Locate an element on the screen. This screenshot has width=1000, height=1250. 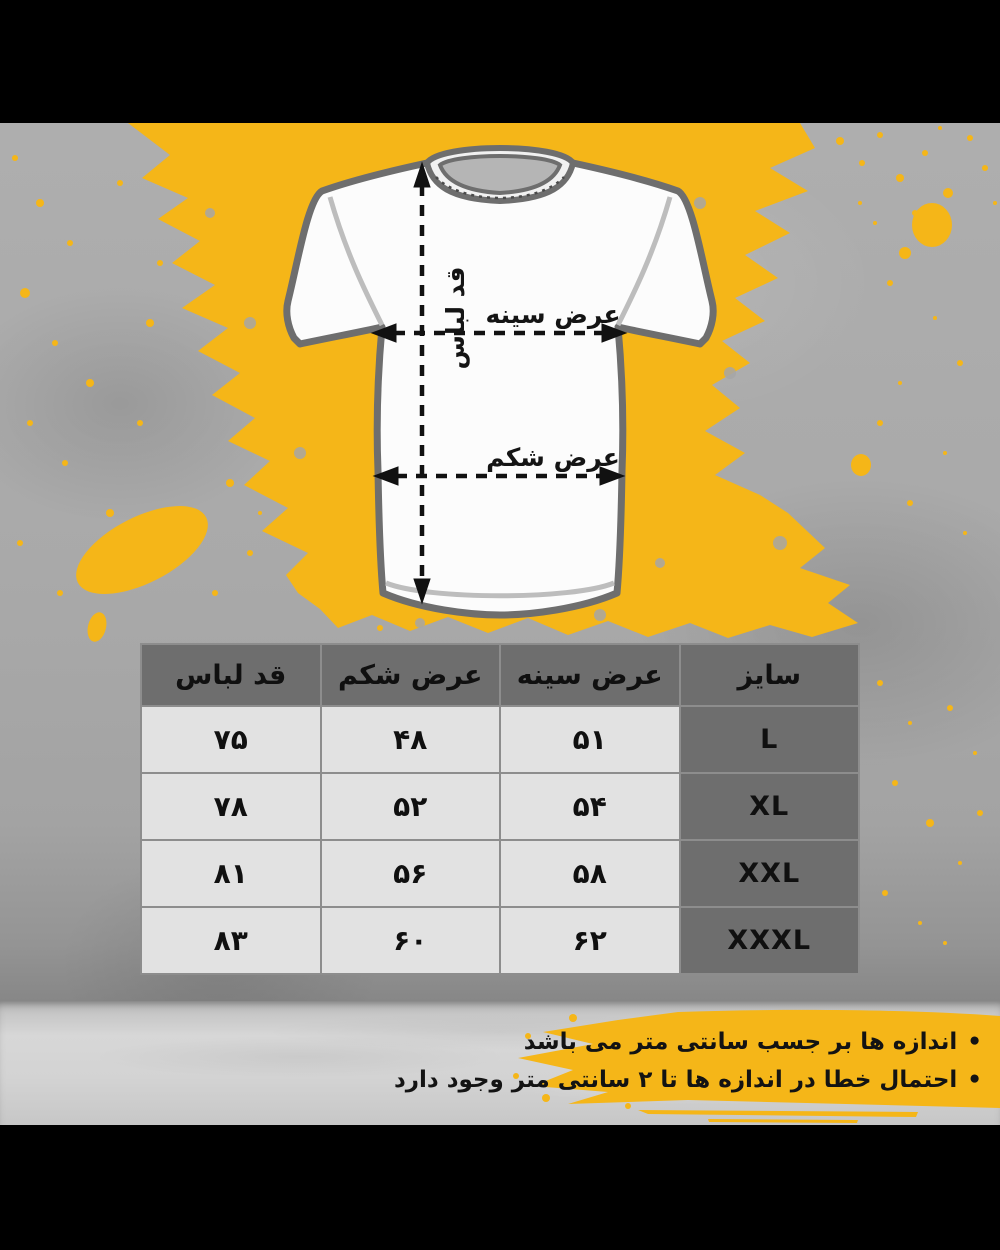
belly-value: ۵۲ is located at coordinates (410, 806).